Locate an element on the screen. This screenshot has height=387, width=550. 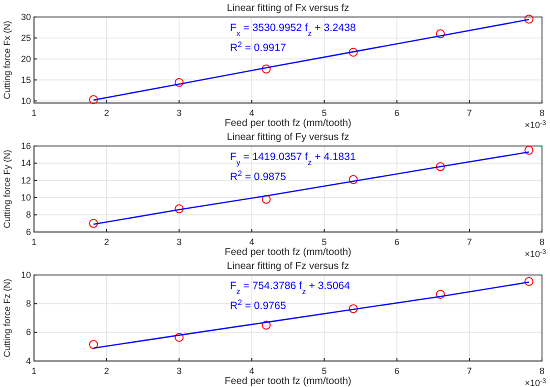
annotation: R$^{2}$ = 0.9917 is located at coordinates (258, 47).